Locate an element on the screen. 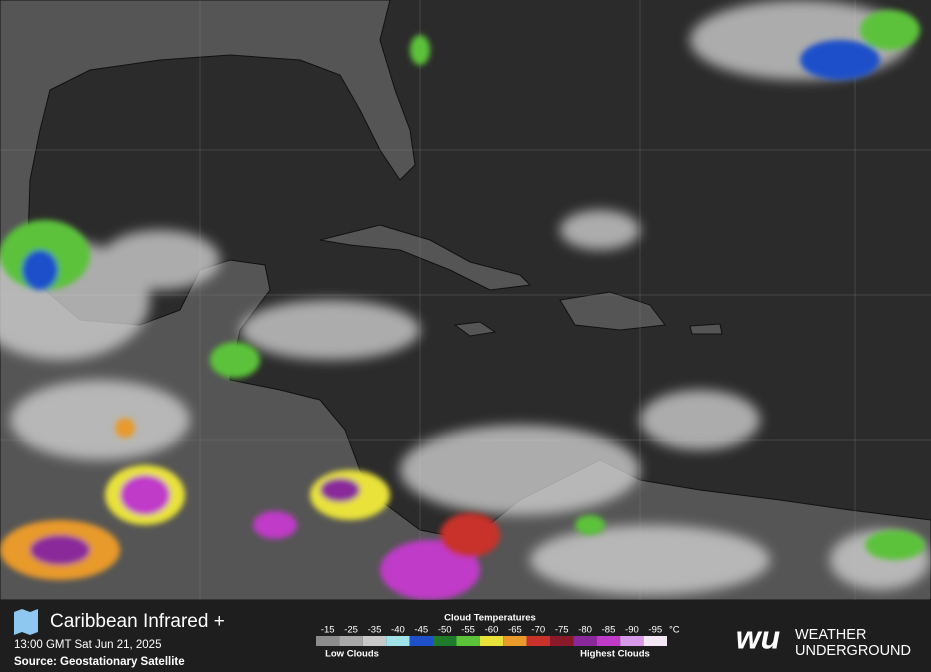 The width and height of the screenshot is (931, 672). legend-label: -25 is located at coordinates (351, 630).